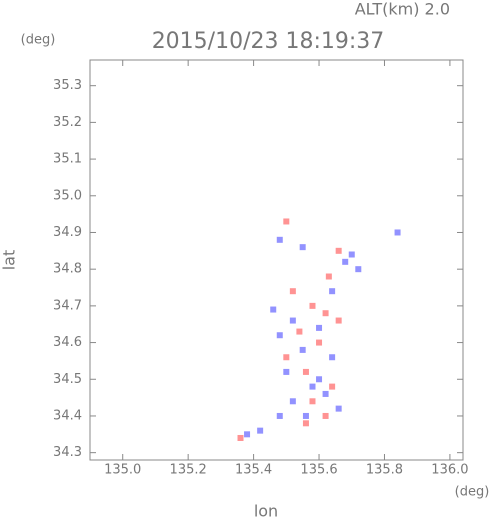 This screenshot has height=521, width=491. I want to click on y-tick-label: 34.8, so click(67, 269).